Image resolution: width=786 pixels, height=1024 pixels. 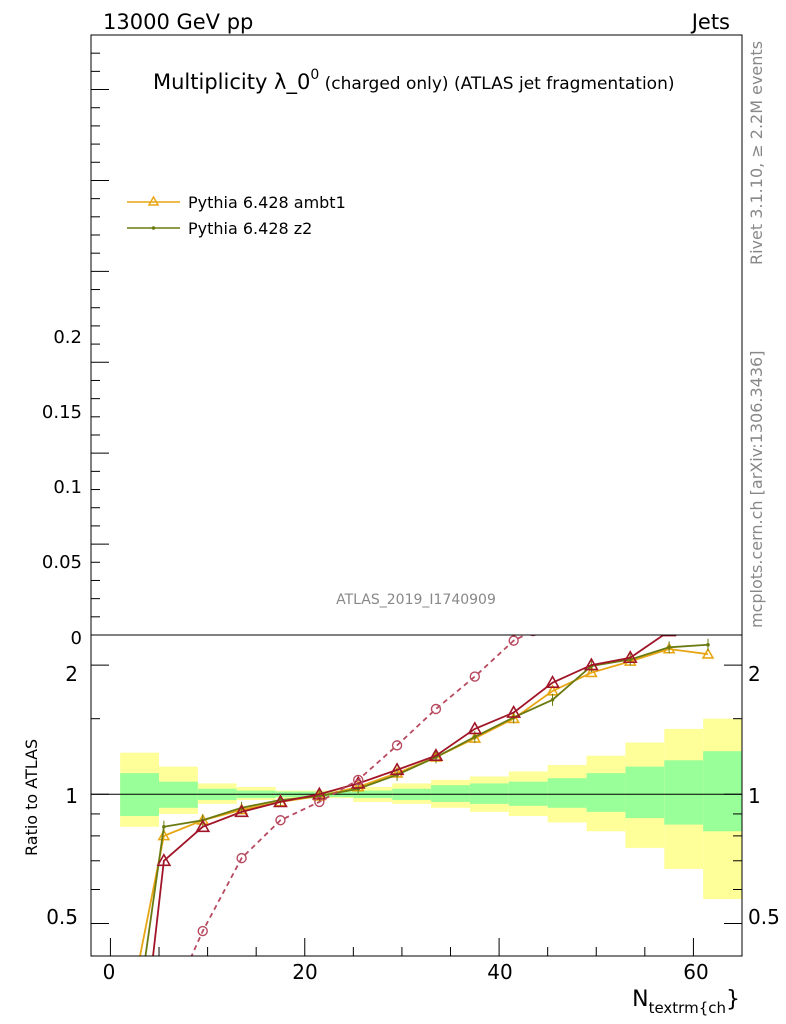 What do you see at coordinates (109, 972) in the screenshot?
I see `x-tick-label-0: 0` at bounding box center [109, 972].